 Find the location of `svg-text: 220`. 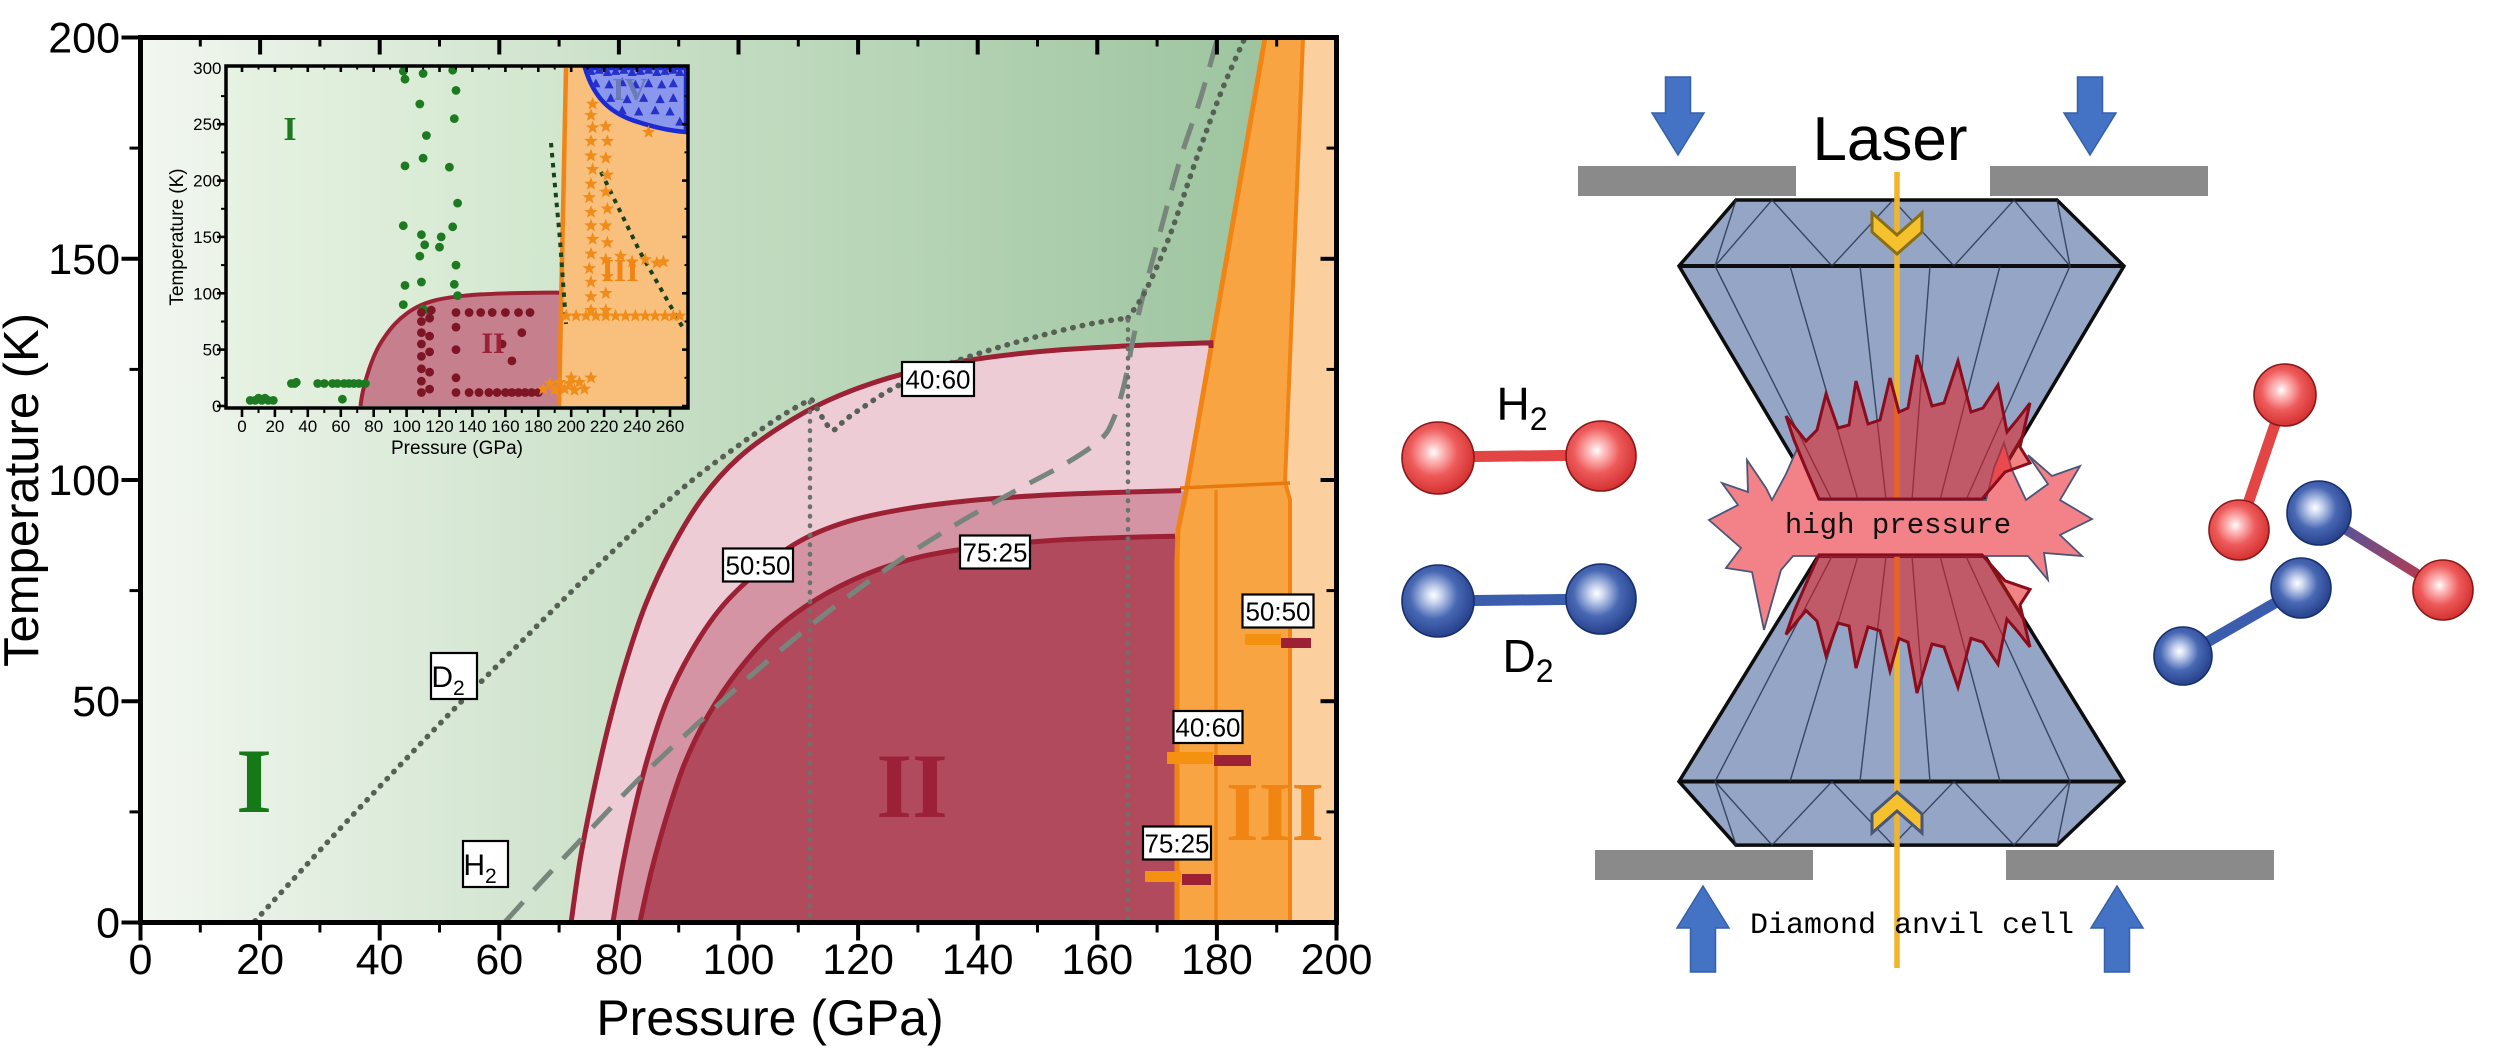

svg-text: 220 is located at coordinates (604, 426).